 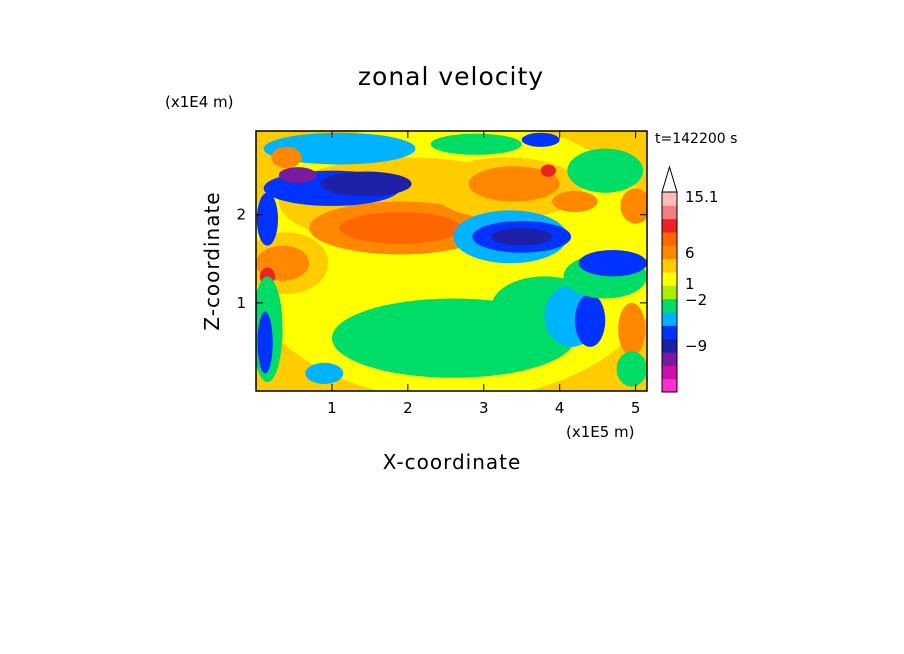 I want to click on colorbar-label: −2, so click(x=696, y=300).